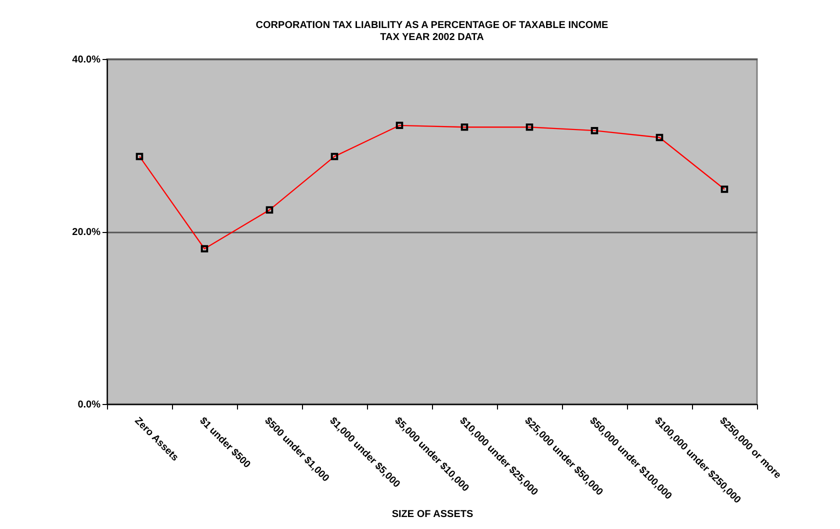  Describe the element at coordinates (432, 25) in the screenshot. I see `chart-title: CORPORATION TAX LIABILITY AS A PERCENTAGE OF TAXABLE INCOME` at that location.